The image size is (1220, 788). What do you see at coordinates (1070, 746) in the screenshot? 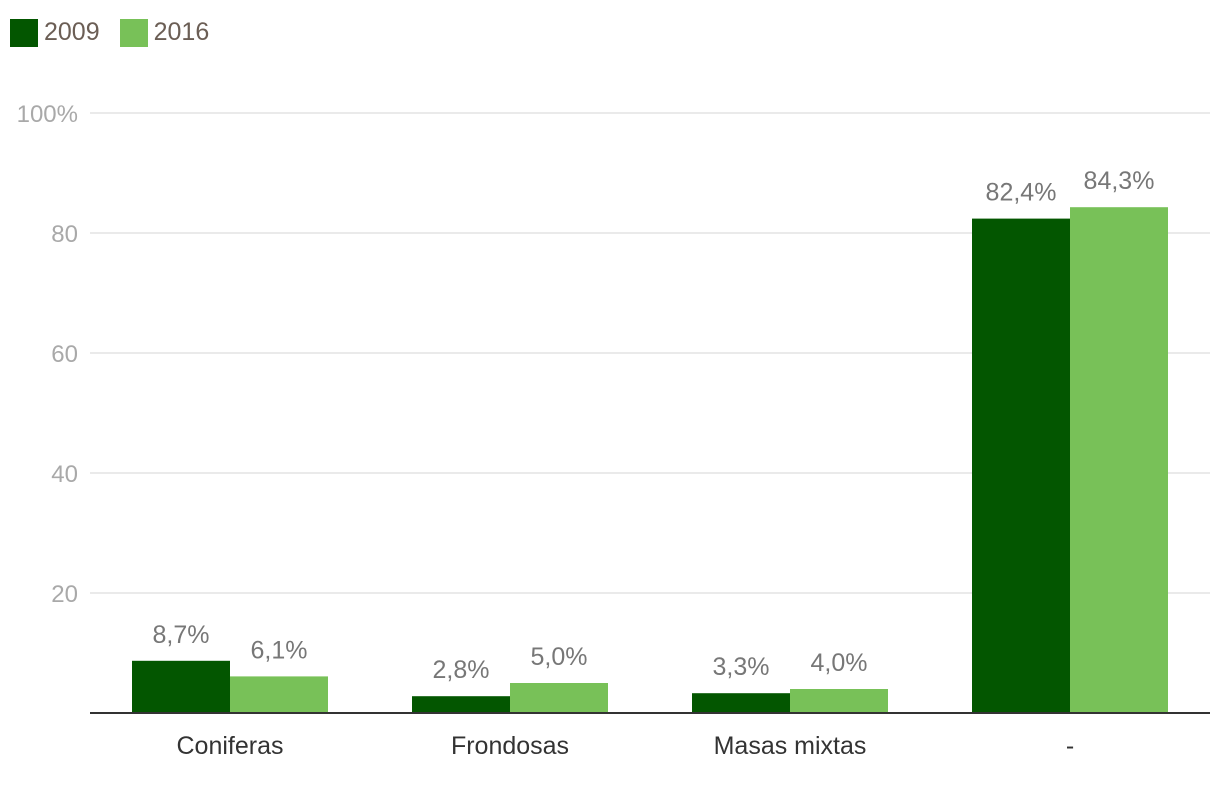
I see `x-tick-label: -` at bounding box center [1070, 746].